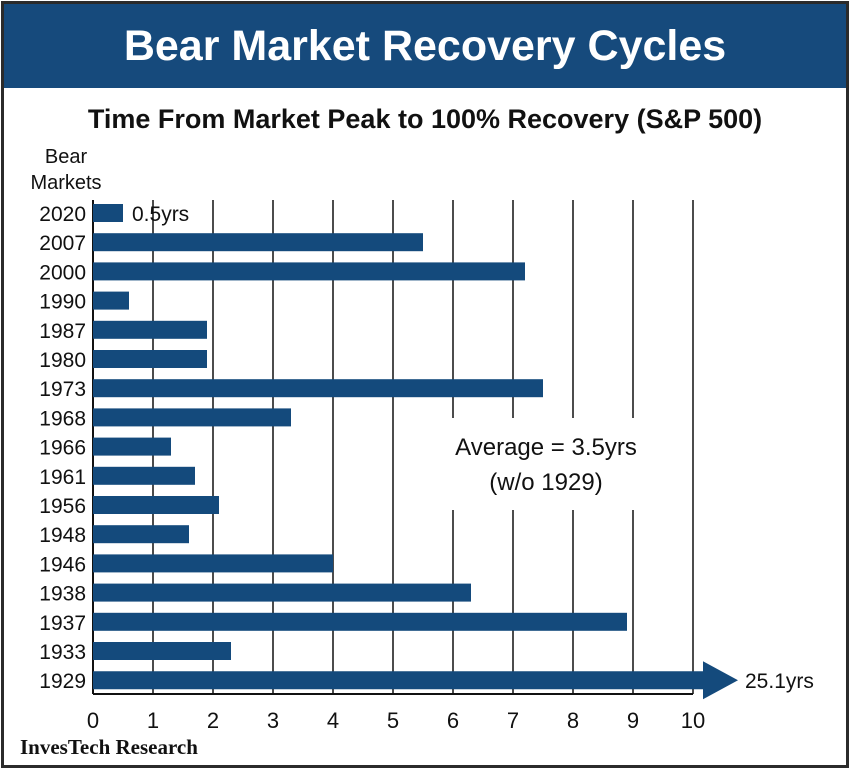 This screenshot has width=850, height=768. What do you see at coordinates (393, 720) in the screenshot?
I see `x-tick-label: 5` at bounding box center [393, 720].